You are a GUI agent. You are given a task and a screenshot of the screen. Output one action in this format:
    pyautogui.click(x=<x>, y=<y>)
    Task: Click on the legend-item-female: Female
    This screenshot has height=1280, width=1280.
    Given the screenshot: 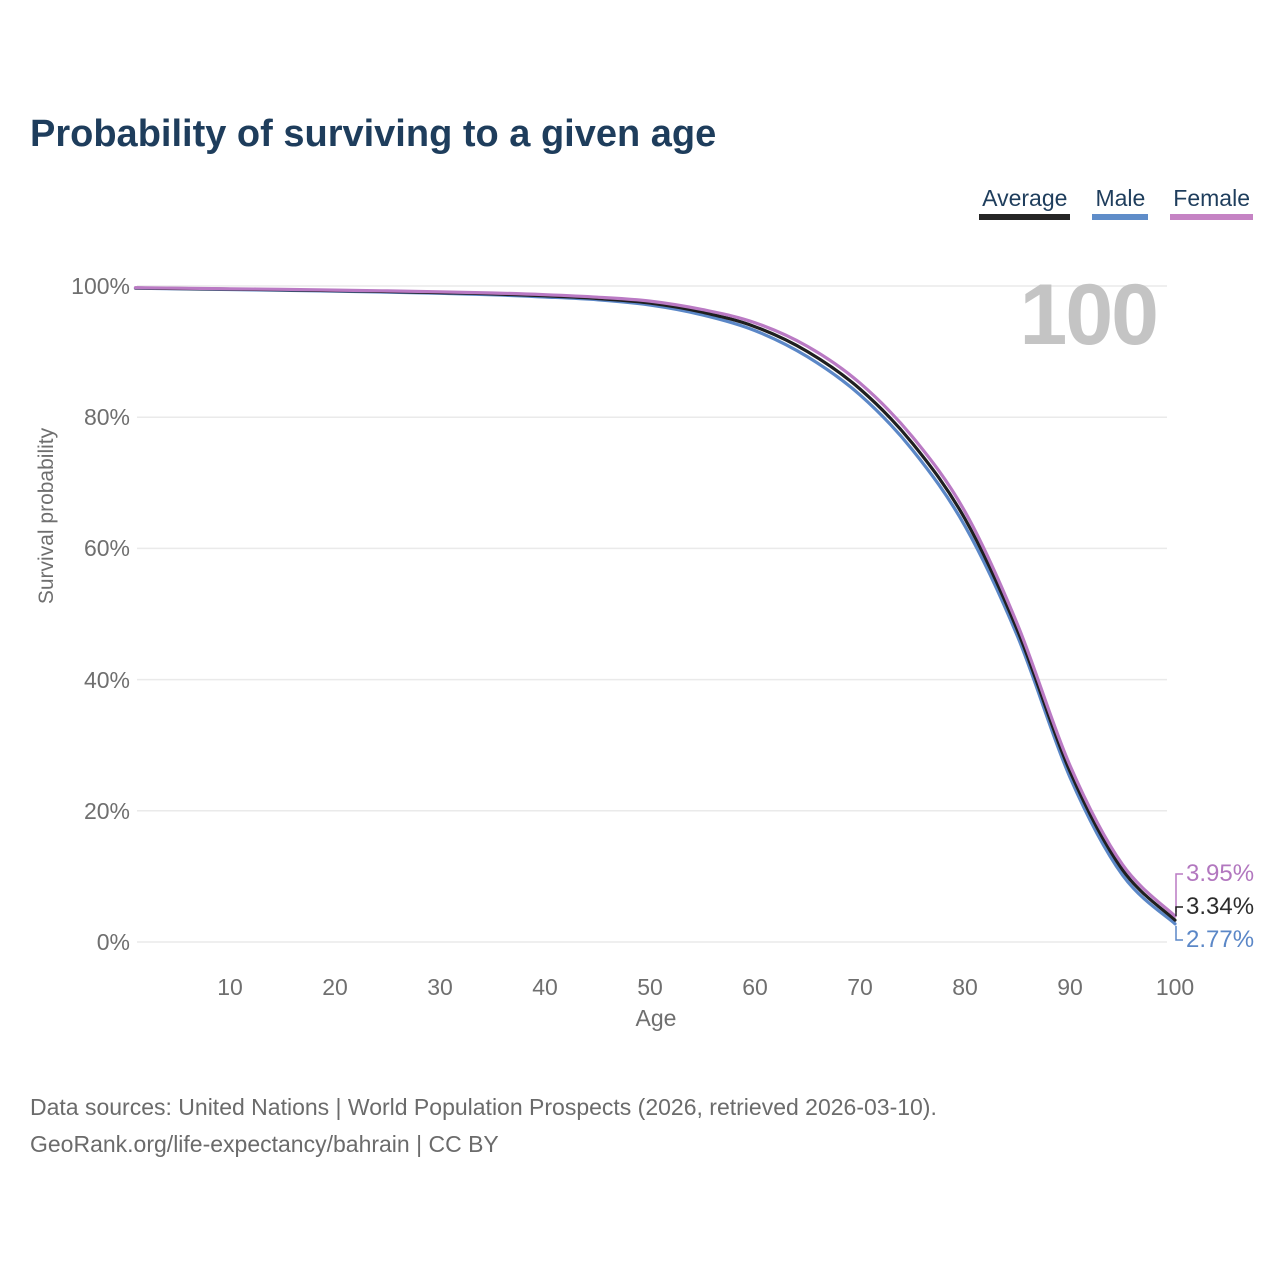 What is the action you would take?
    pyautogui.click(x=1211, y=203)
    